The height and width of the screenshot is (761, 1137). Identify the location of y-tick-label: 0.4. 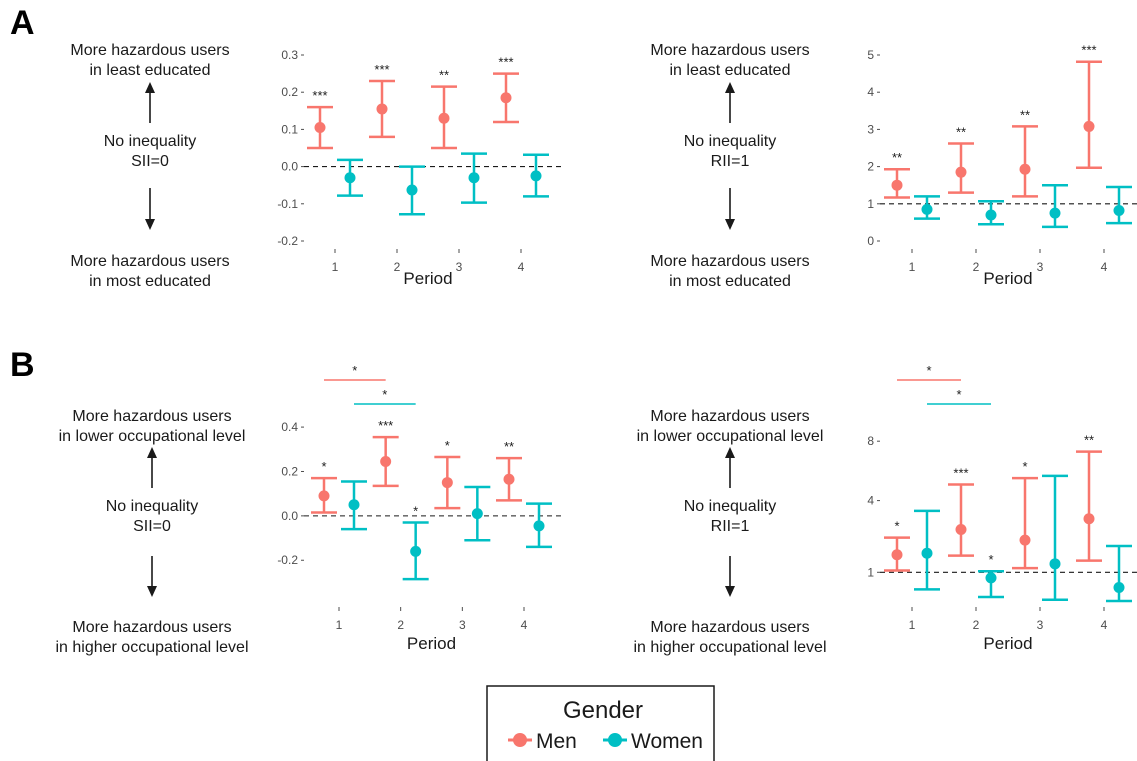
(289, 427).